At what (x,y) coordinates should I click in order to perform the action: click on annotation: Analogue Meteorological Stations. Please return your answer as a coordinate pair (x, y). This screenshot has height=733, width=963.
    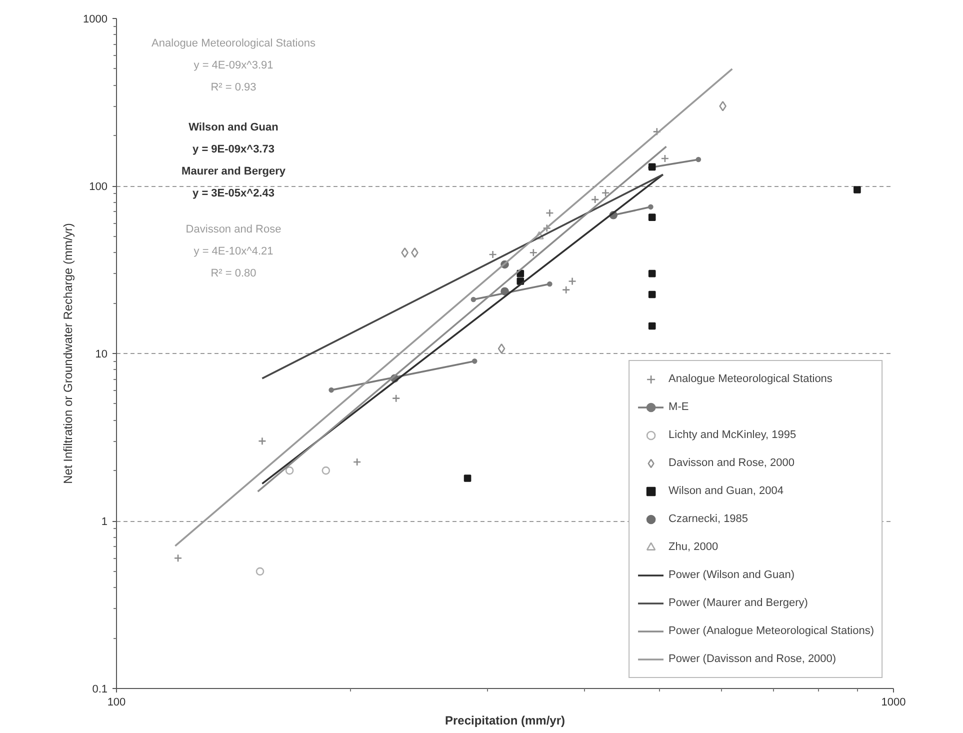
    Looking at the image, I should click on (234, 44).